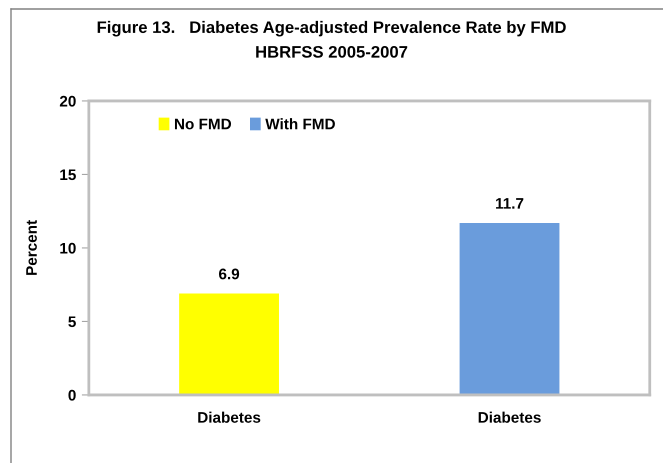 Image resolution: width=663 pixels, height=463 pixels. What do you see at coordinates (72, 322) in the screenshot?
I see `y-tick-label: 5` at bounding box center [72, 322].